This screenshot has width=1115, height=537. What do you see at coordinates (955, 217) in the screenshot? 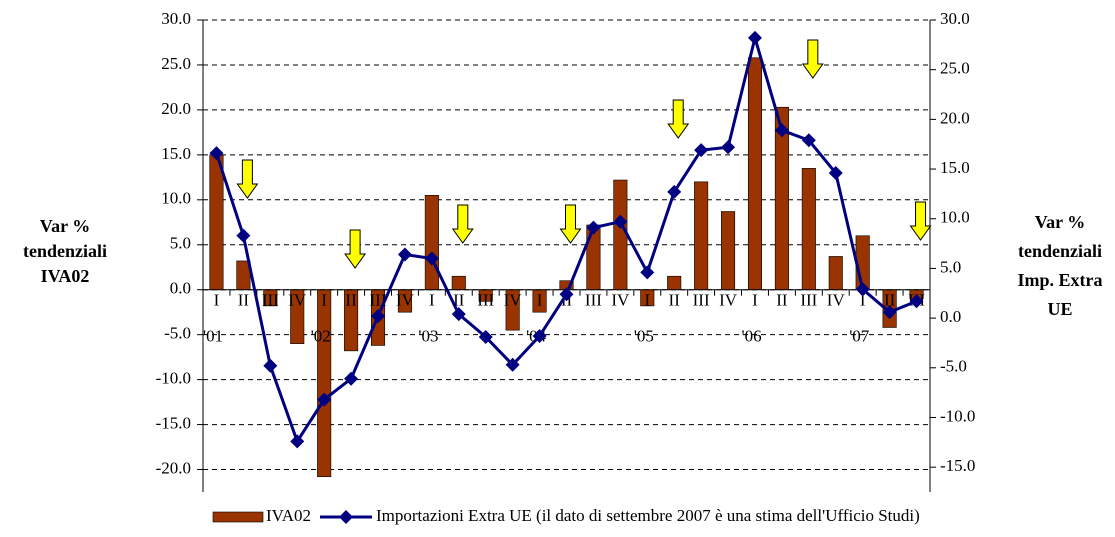
I see `y2-tick-label: 10.0` at bounding box center [955, 217].